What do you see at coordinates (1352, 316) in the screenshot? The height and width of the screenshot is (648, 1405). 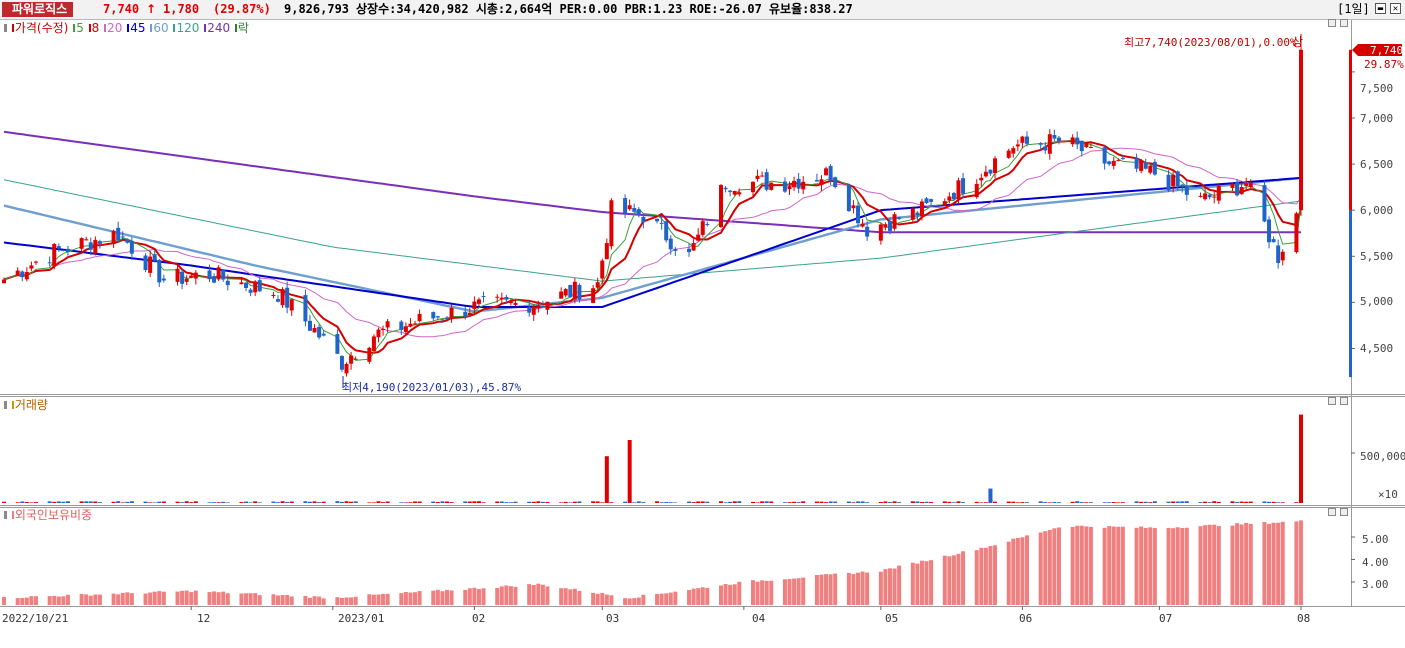 I see `y-axes` at bounding box center [1352, 316].